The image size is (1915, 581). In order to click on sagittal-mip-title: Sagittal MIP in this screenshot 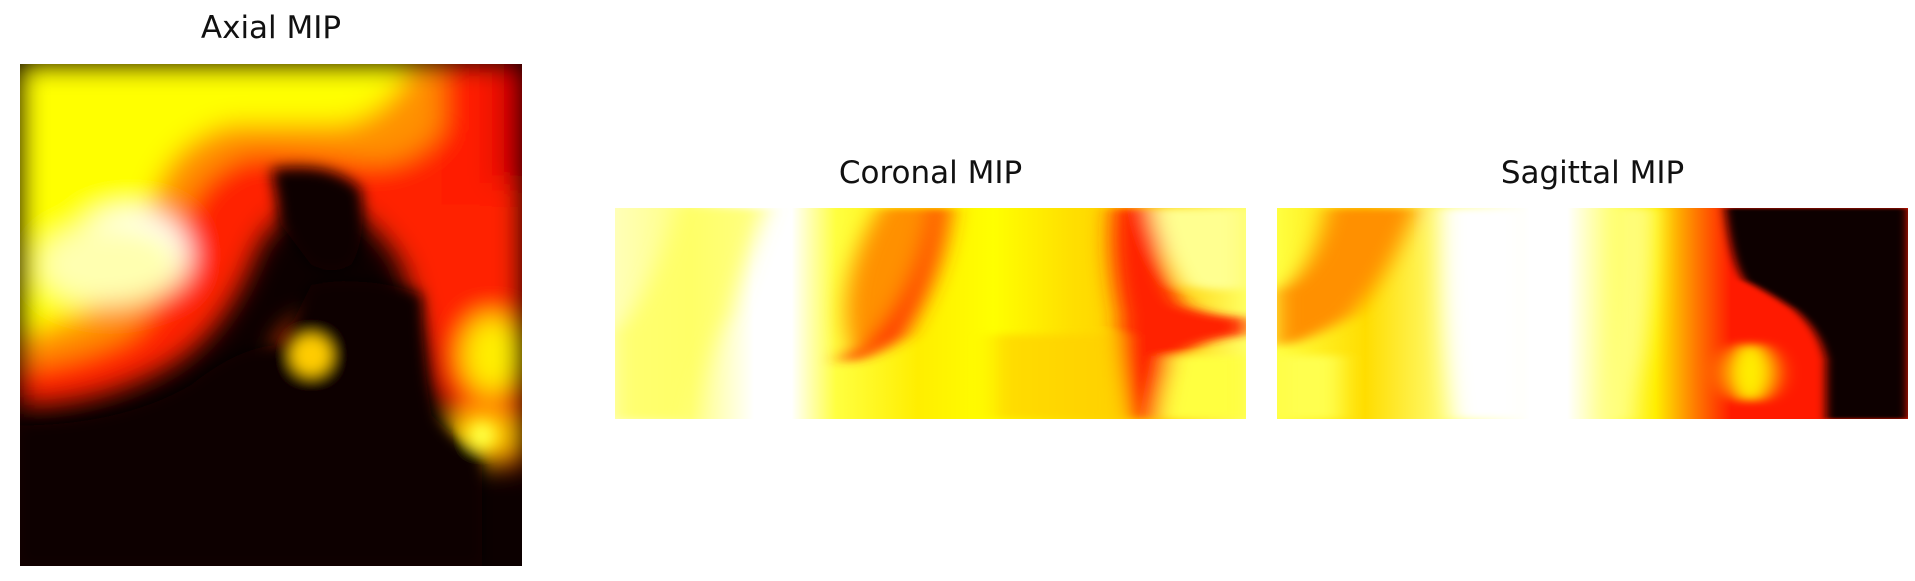, I will do `click(1592, 173)`.